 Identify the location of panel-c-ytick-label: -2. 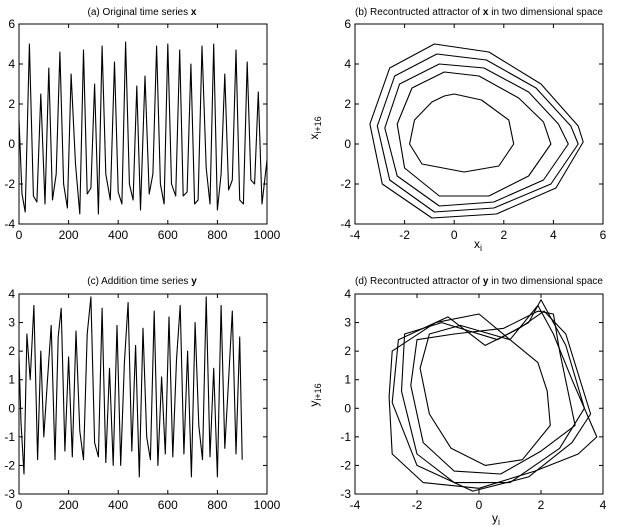
(9, 465).